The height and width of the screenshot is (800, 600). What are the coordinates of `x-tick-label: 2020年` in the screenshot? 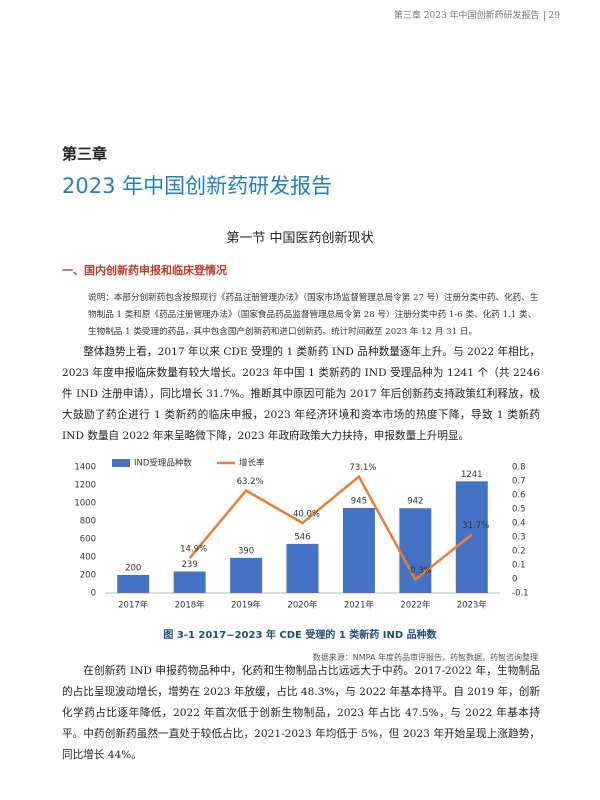 It's located at (302, 605).